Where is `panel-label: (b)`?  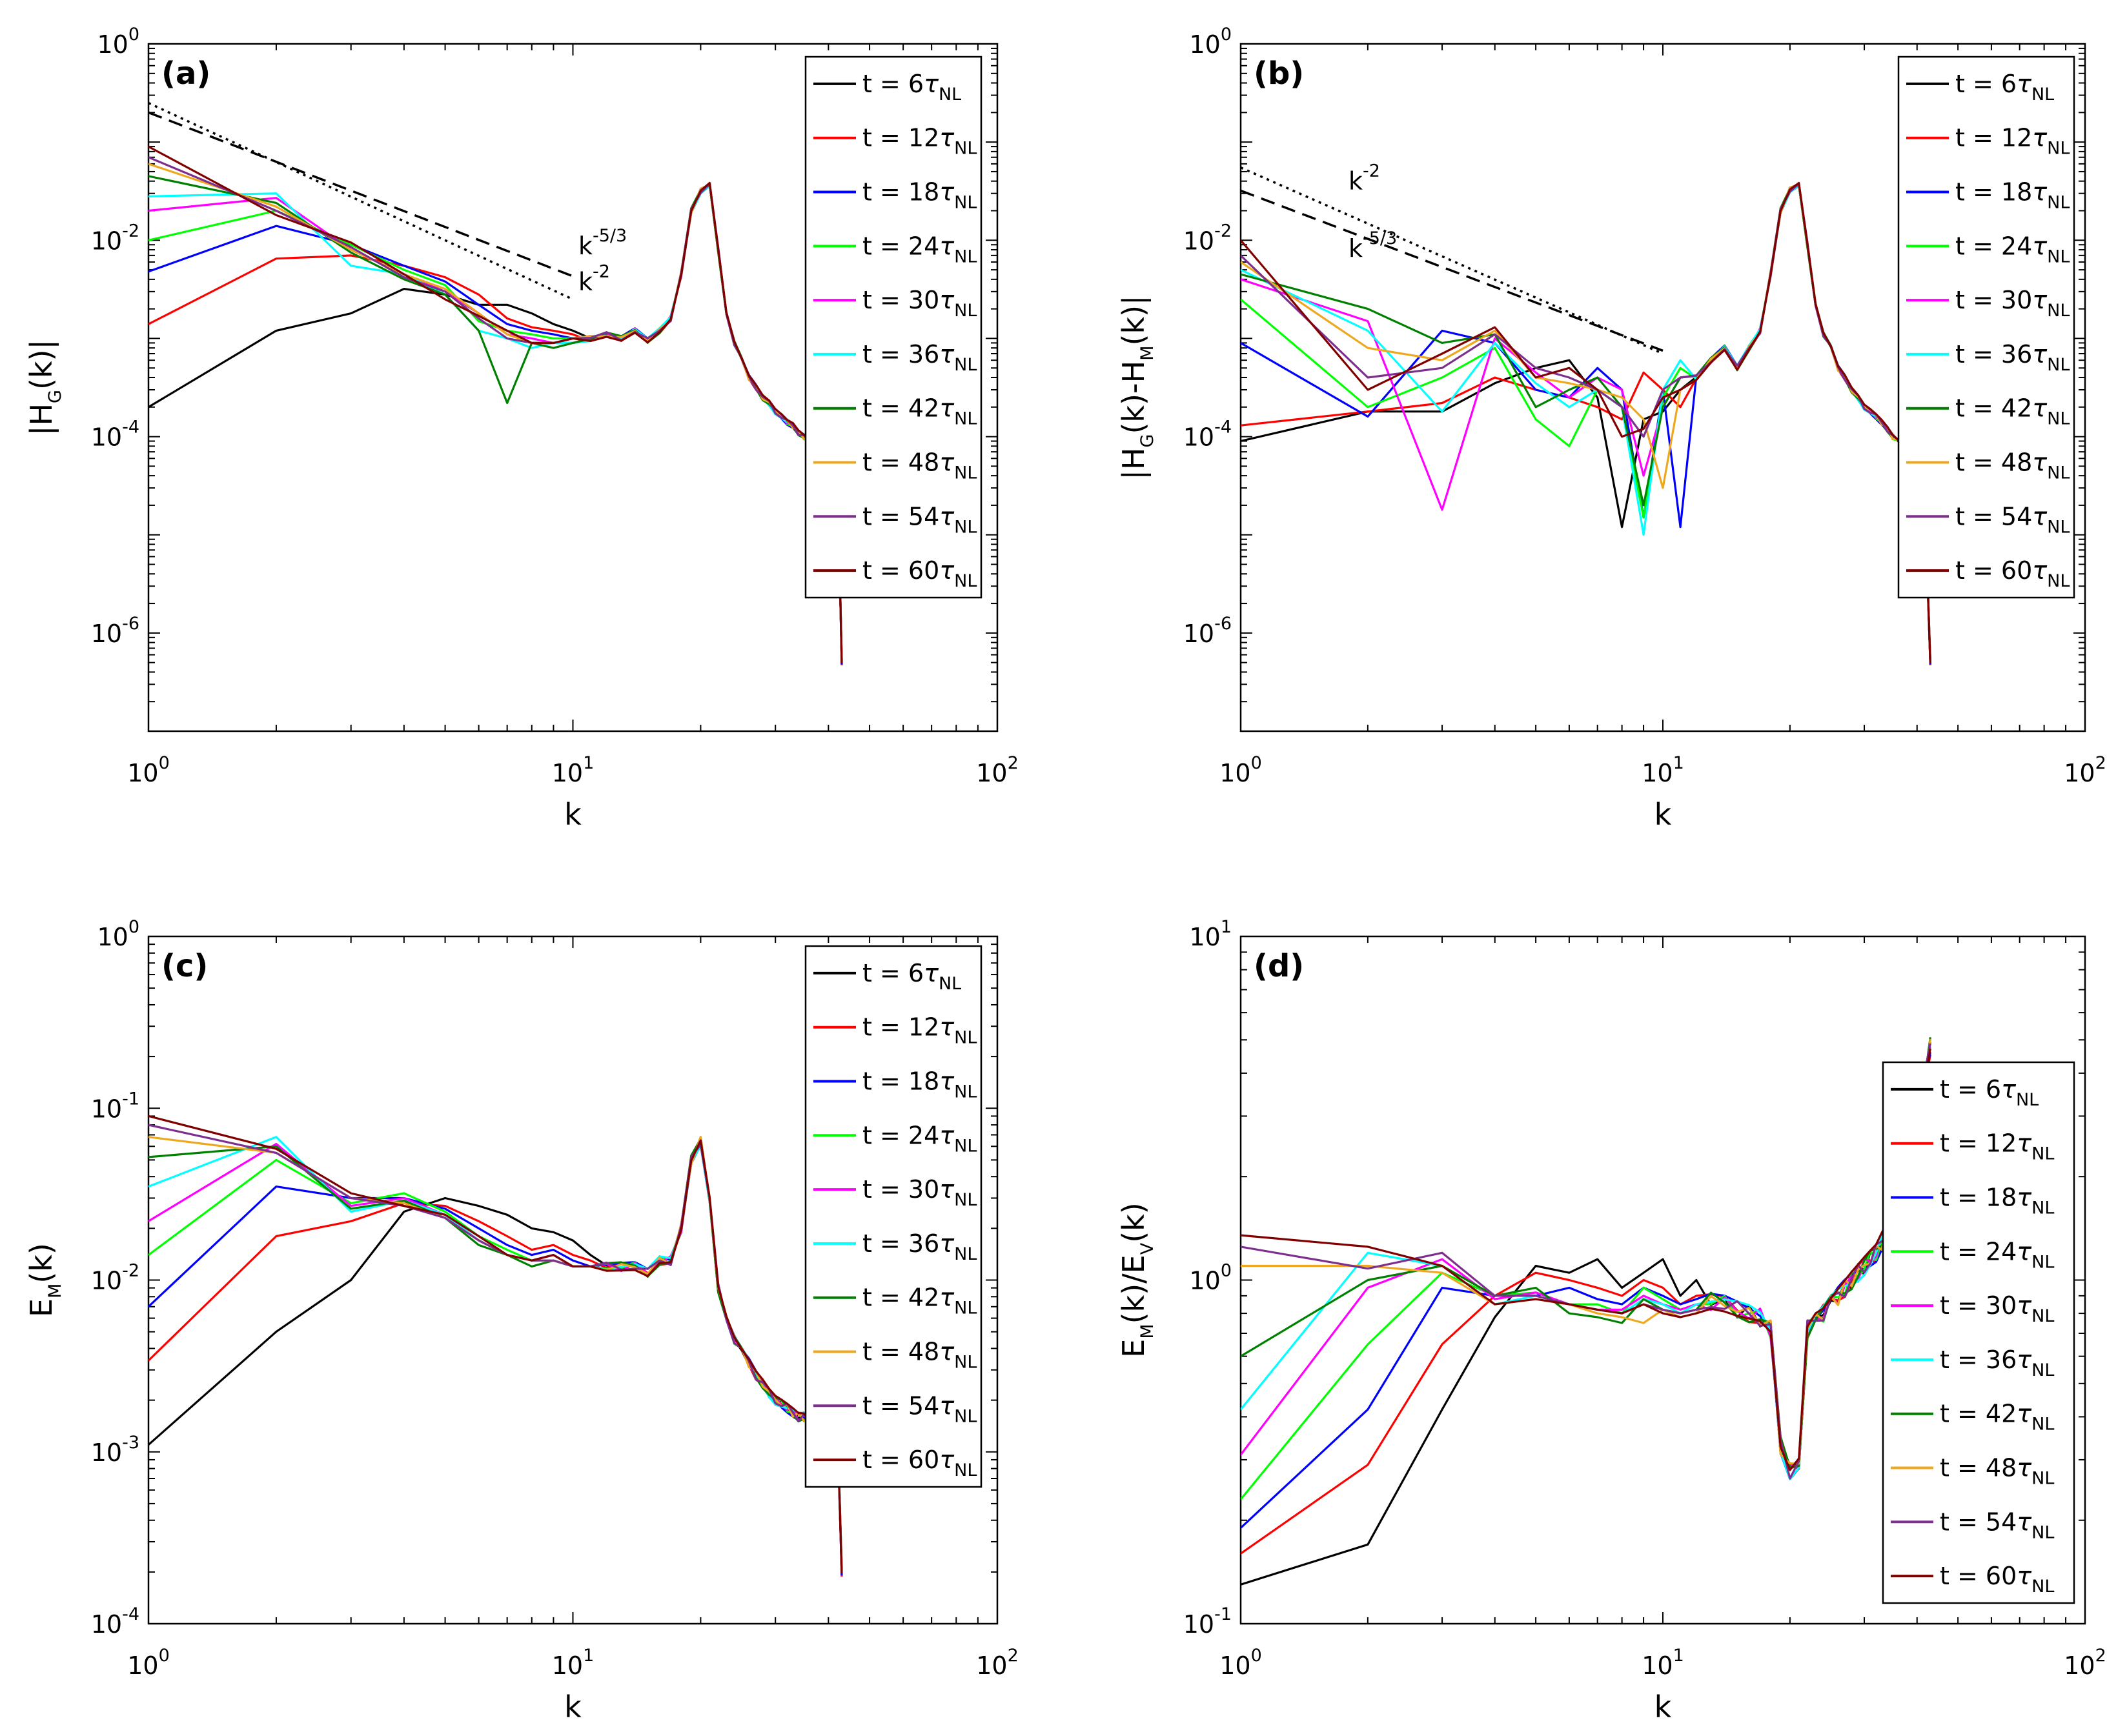
panel-label: (b) is located at coordinates (1279, 74).